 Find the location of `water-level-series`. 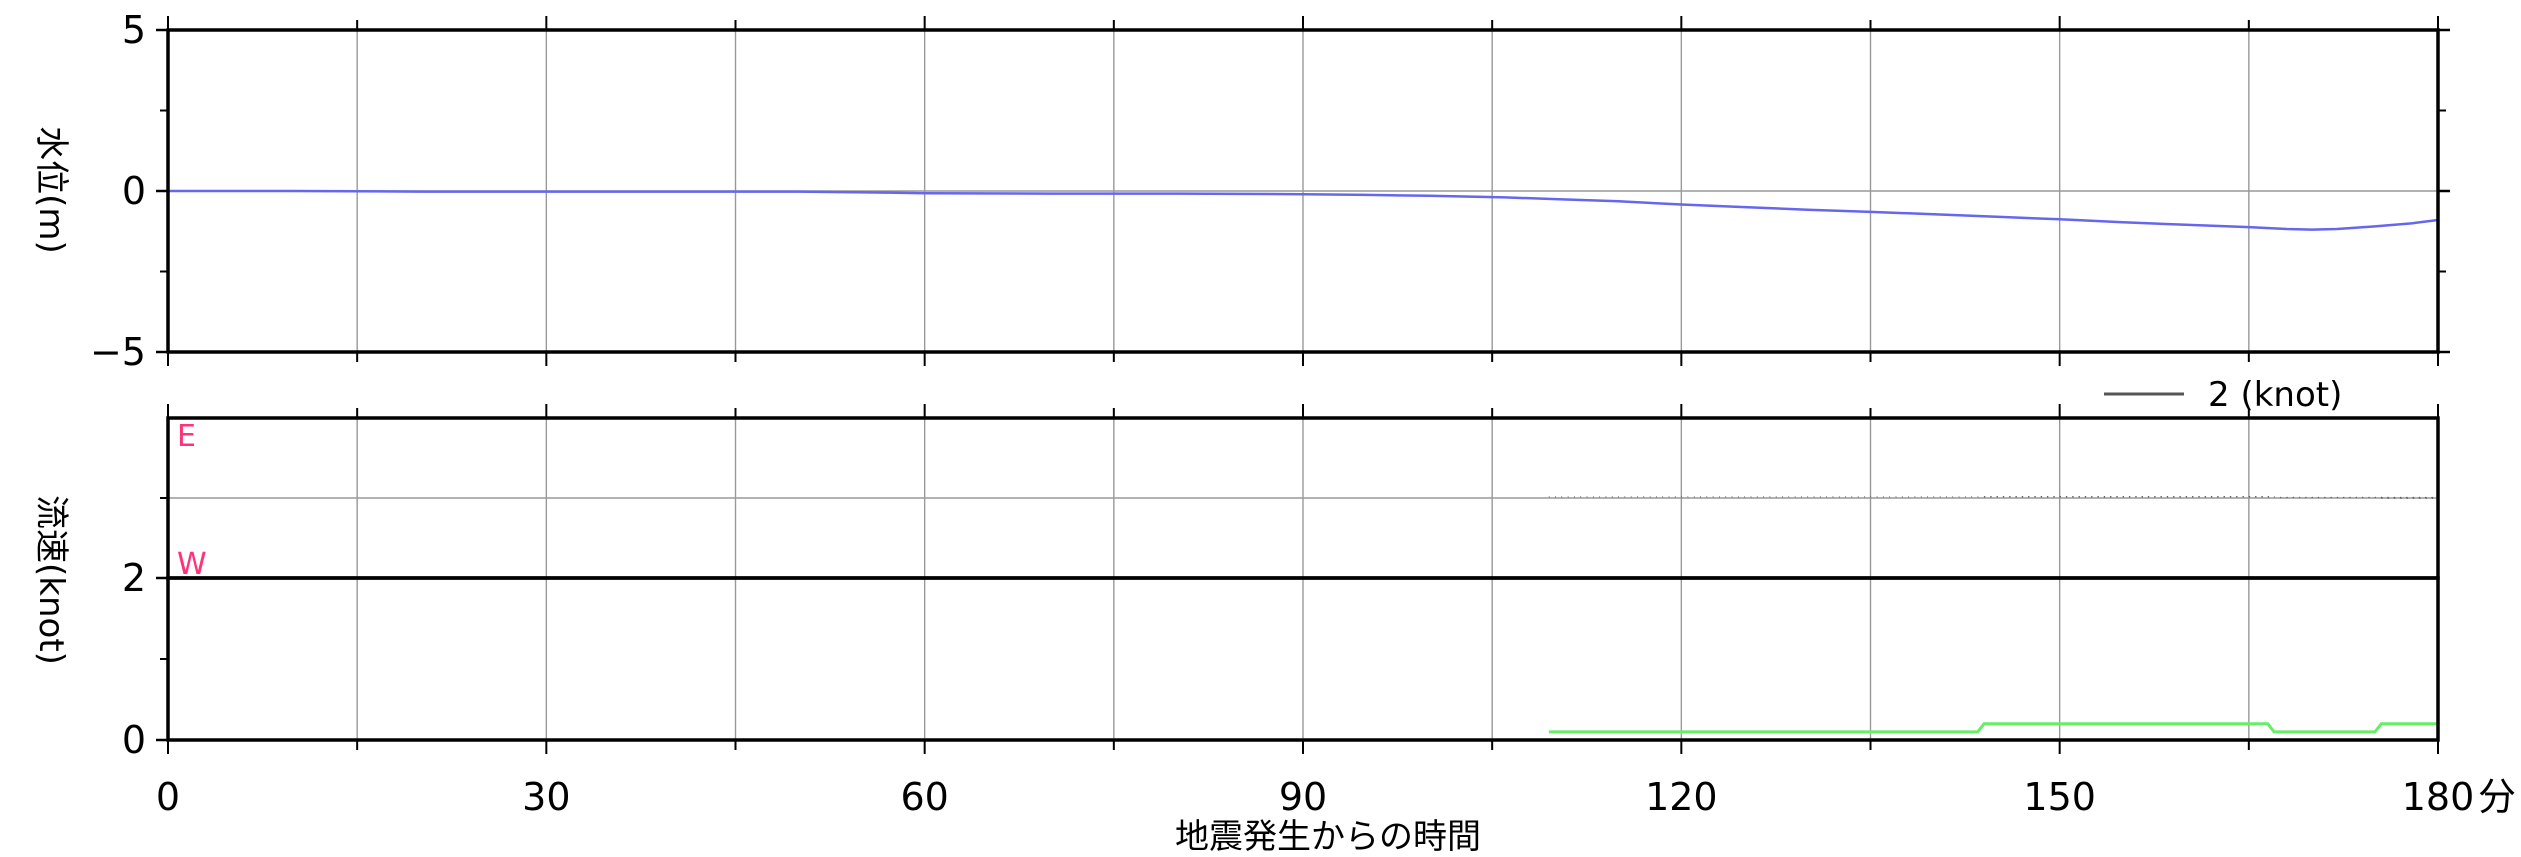

water-level-series is located at coordinates (1303, 210).